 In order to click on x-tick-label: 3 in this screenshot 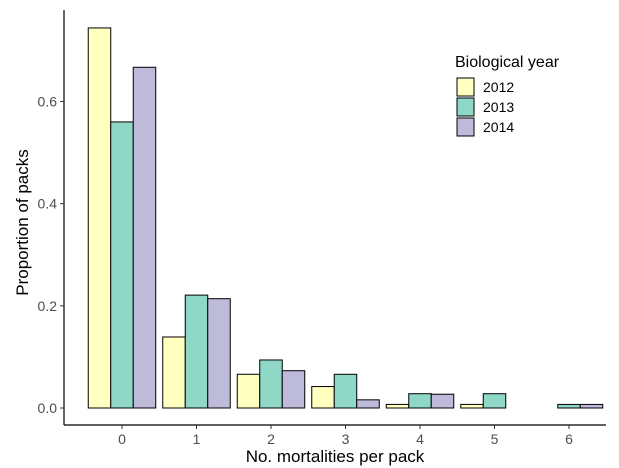, I will do `click(346, 439)`.